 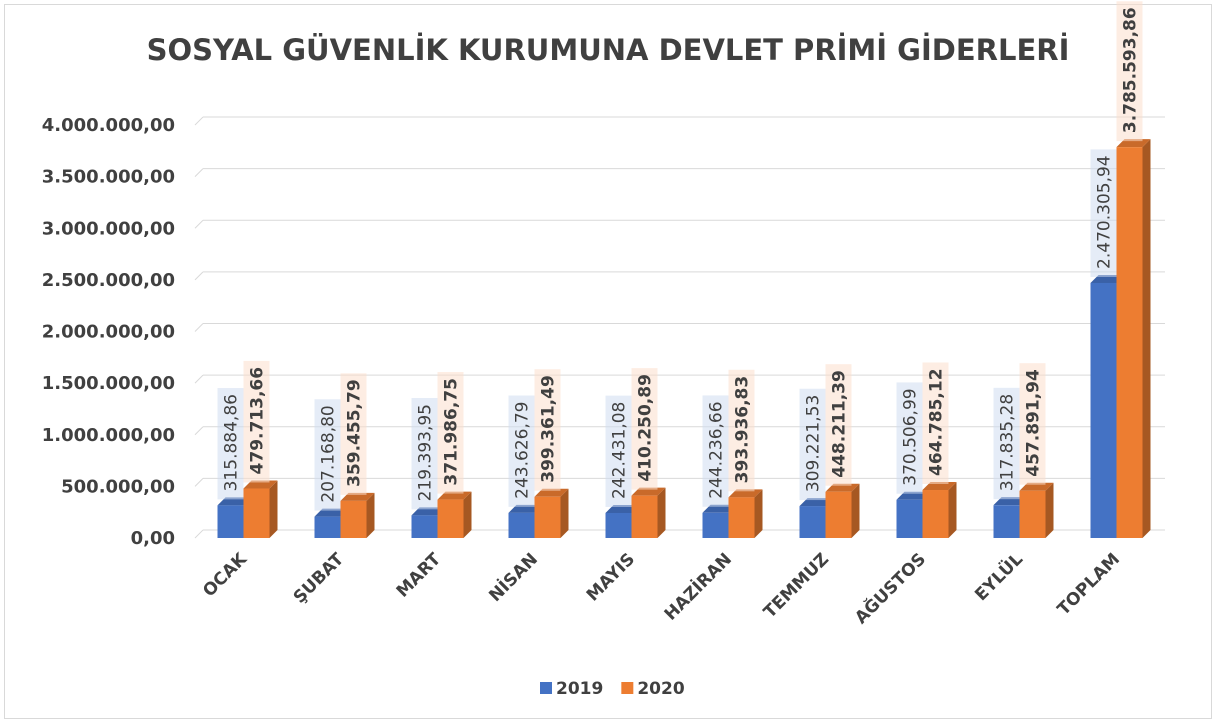 What do you see at coordinates (108, 435) in the screenshot?
I see `y-tick-label: 1.000.000,00` at bounding box center [108, 435].